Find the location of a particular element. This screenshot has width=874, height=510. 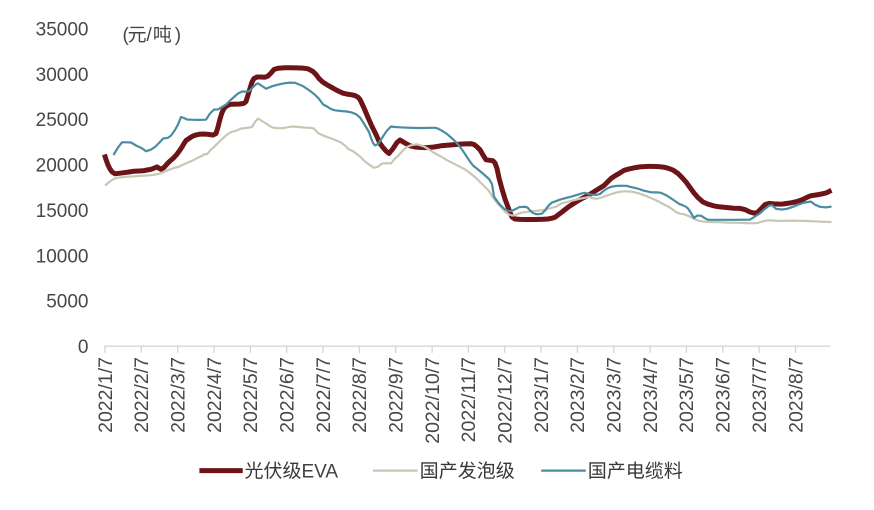

svg-text: 25000 is located at coordinates (62, 120).